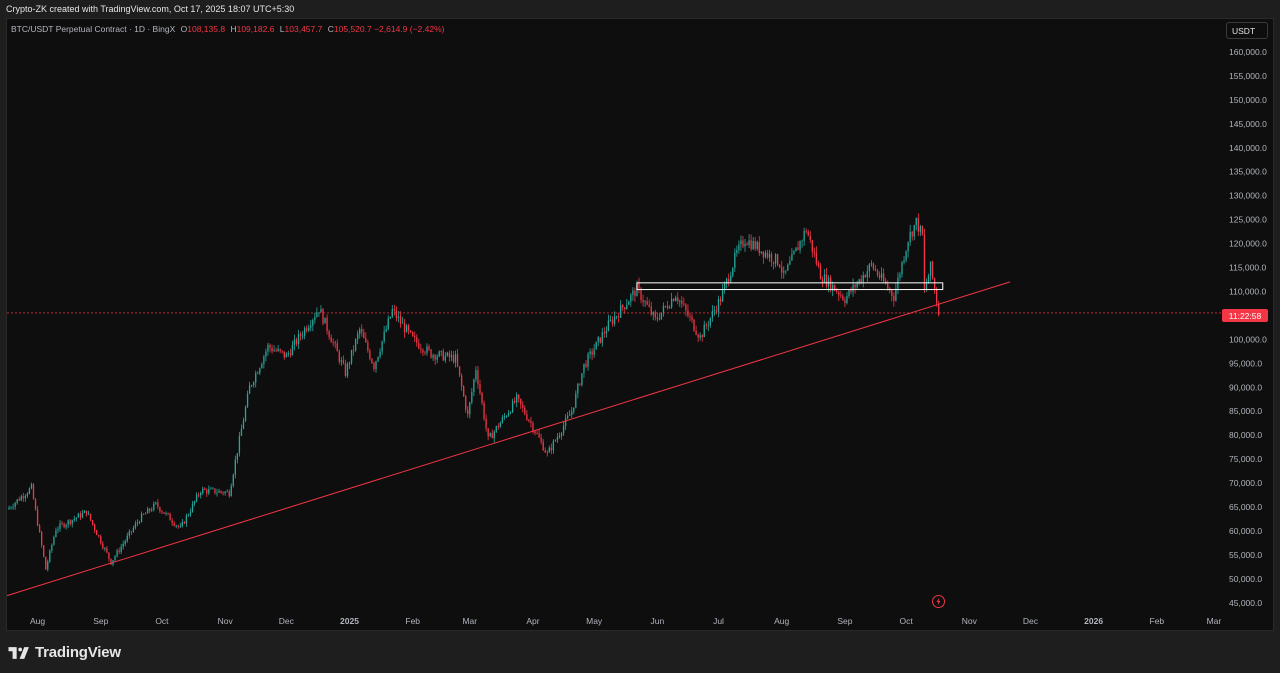 Image resolution: width=1280 pixels, height=673 pixels. Describe the element at coordinates (1157, 621) in the screenshot. I see `time-tick-label: Feb` at that location.